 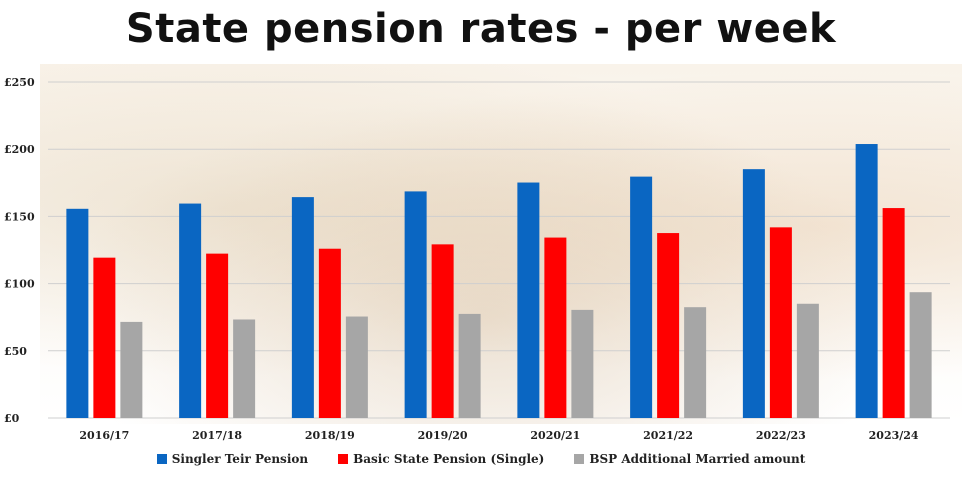 I want to click on x-tick-label: 2021/22, so click(x=668, y=435).